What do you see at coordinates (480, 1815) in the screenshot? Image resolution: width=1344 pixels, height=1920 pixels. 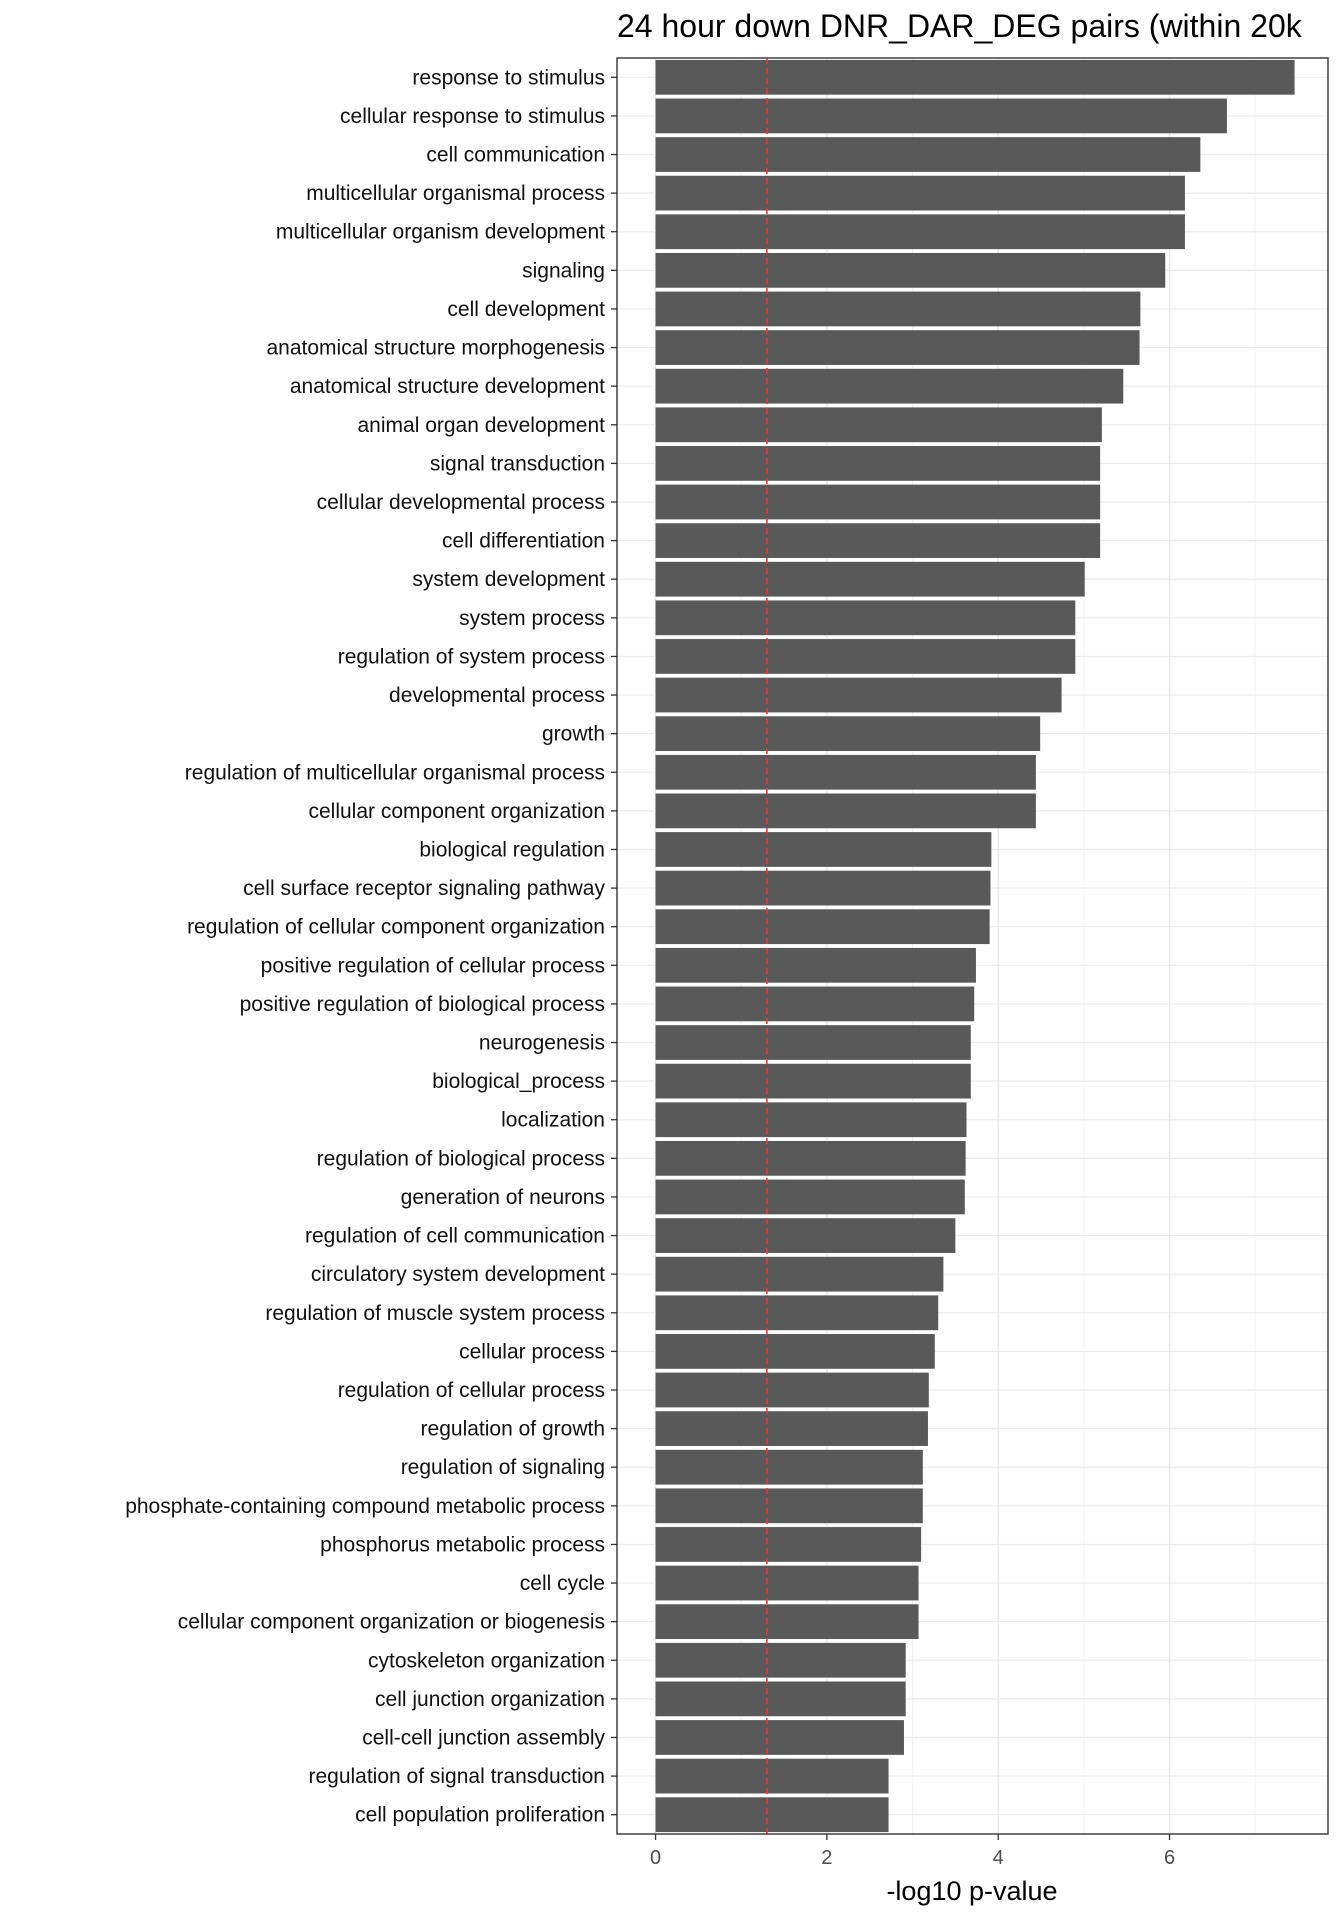 I see `category-label: cell population proliferation` at bounding box center [480, 1815].